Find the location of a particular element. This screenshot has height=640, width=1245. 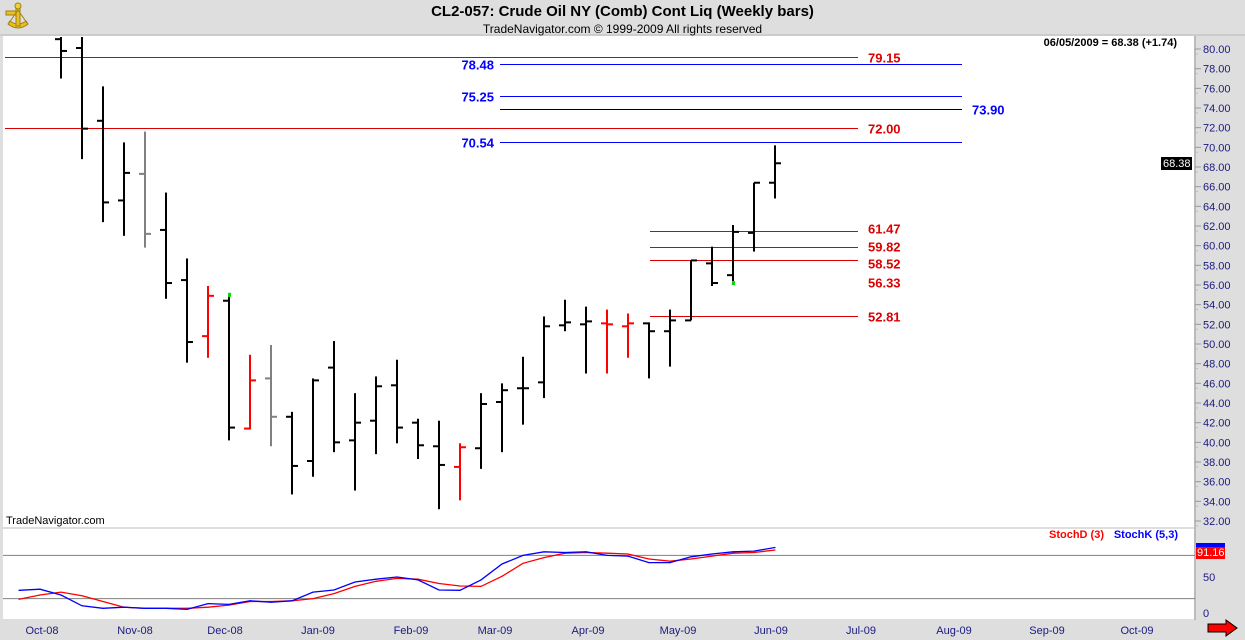

legend-stochd: StochD (3) is located at coordinates (1076, 535).